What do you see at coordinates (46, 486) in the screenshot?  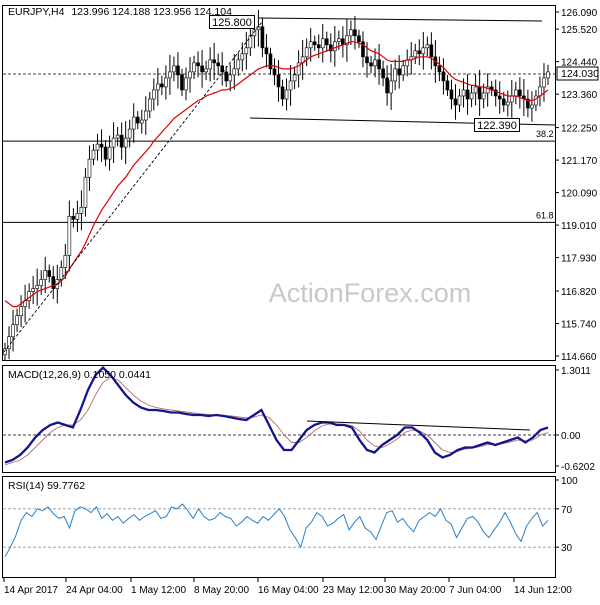 I see `rsi-header: RSI(14) 59.7762` at bounding box center [46, 486].